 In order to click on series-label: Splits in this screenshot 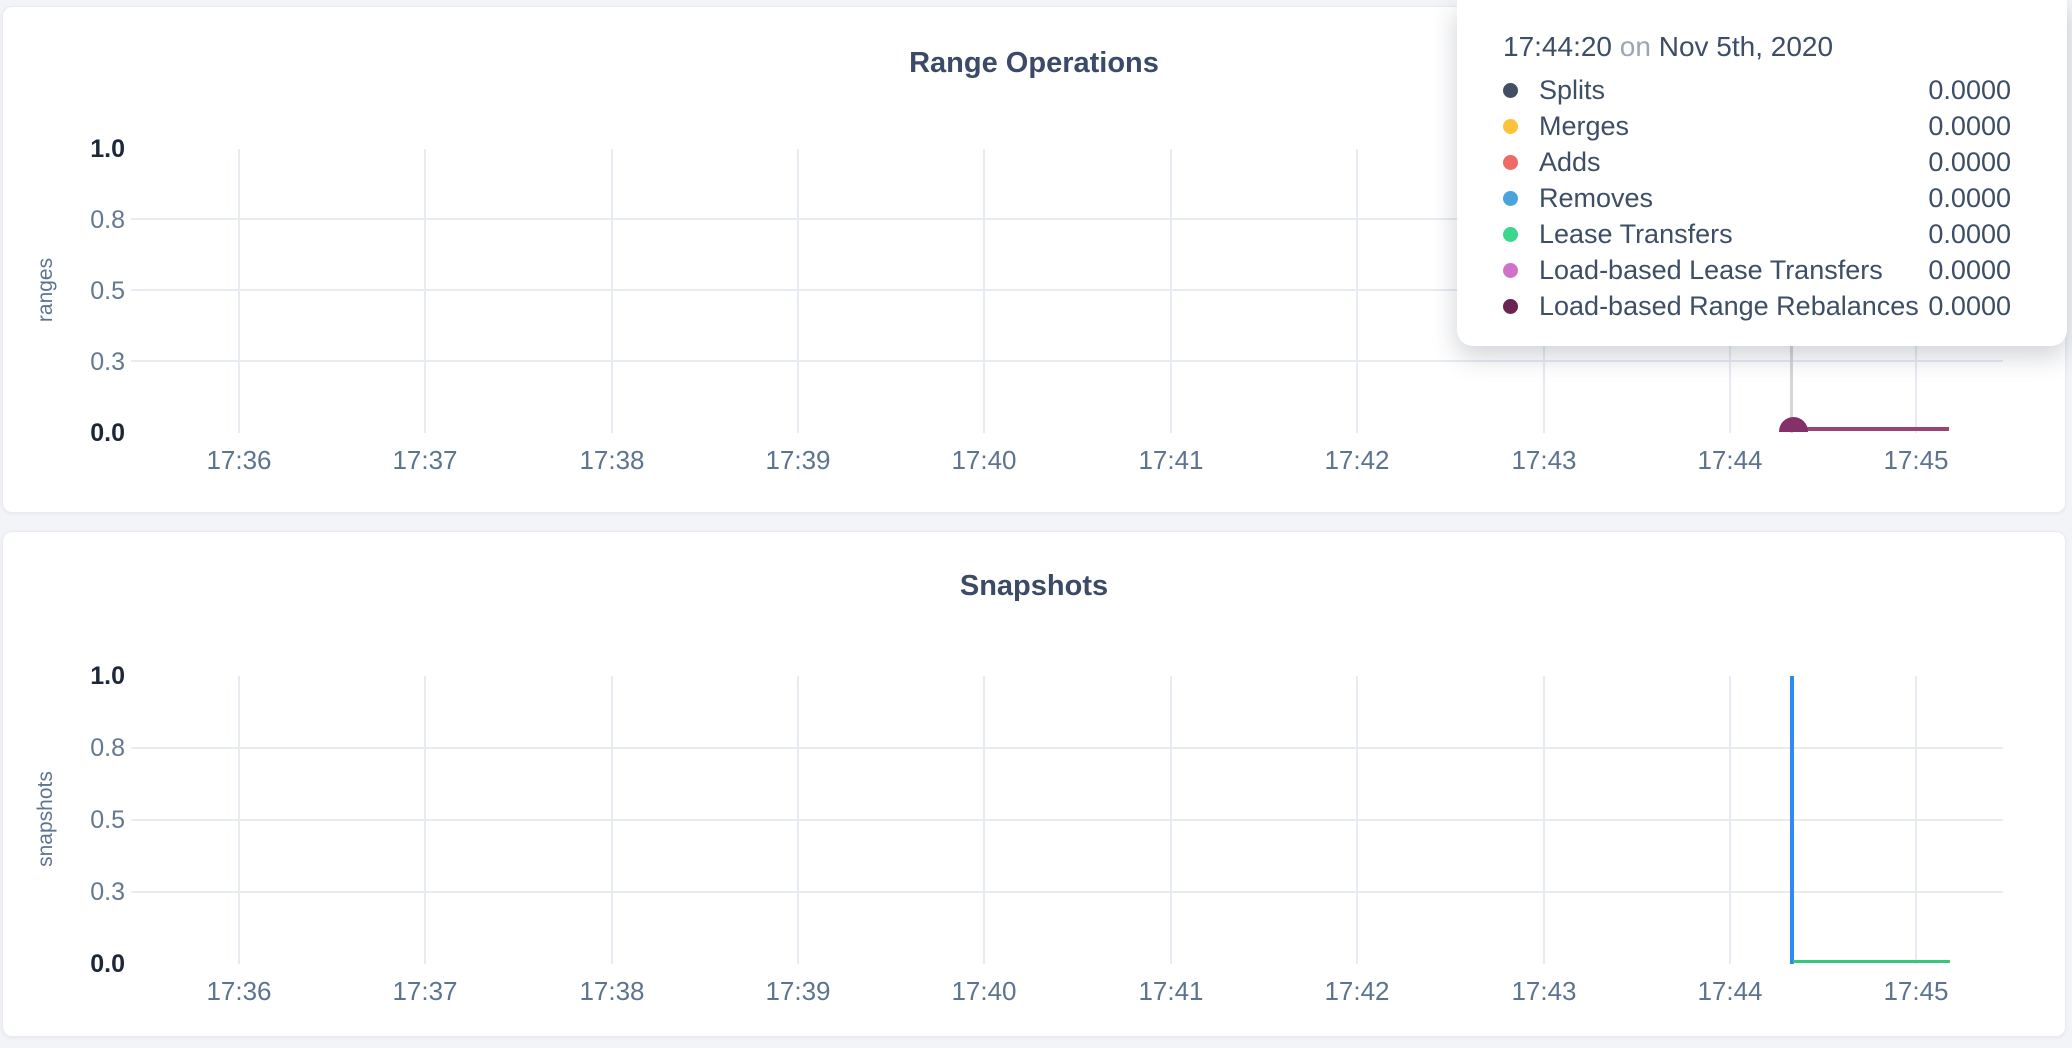, I will do `click(1572, 89)`.